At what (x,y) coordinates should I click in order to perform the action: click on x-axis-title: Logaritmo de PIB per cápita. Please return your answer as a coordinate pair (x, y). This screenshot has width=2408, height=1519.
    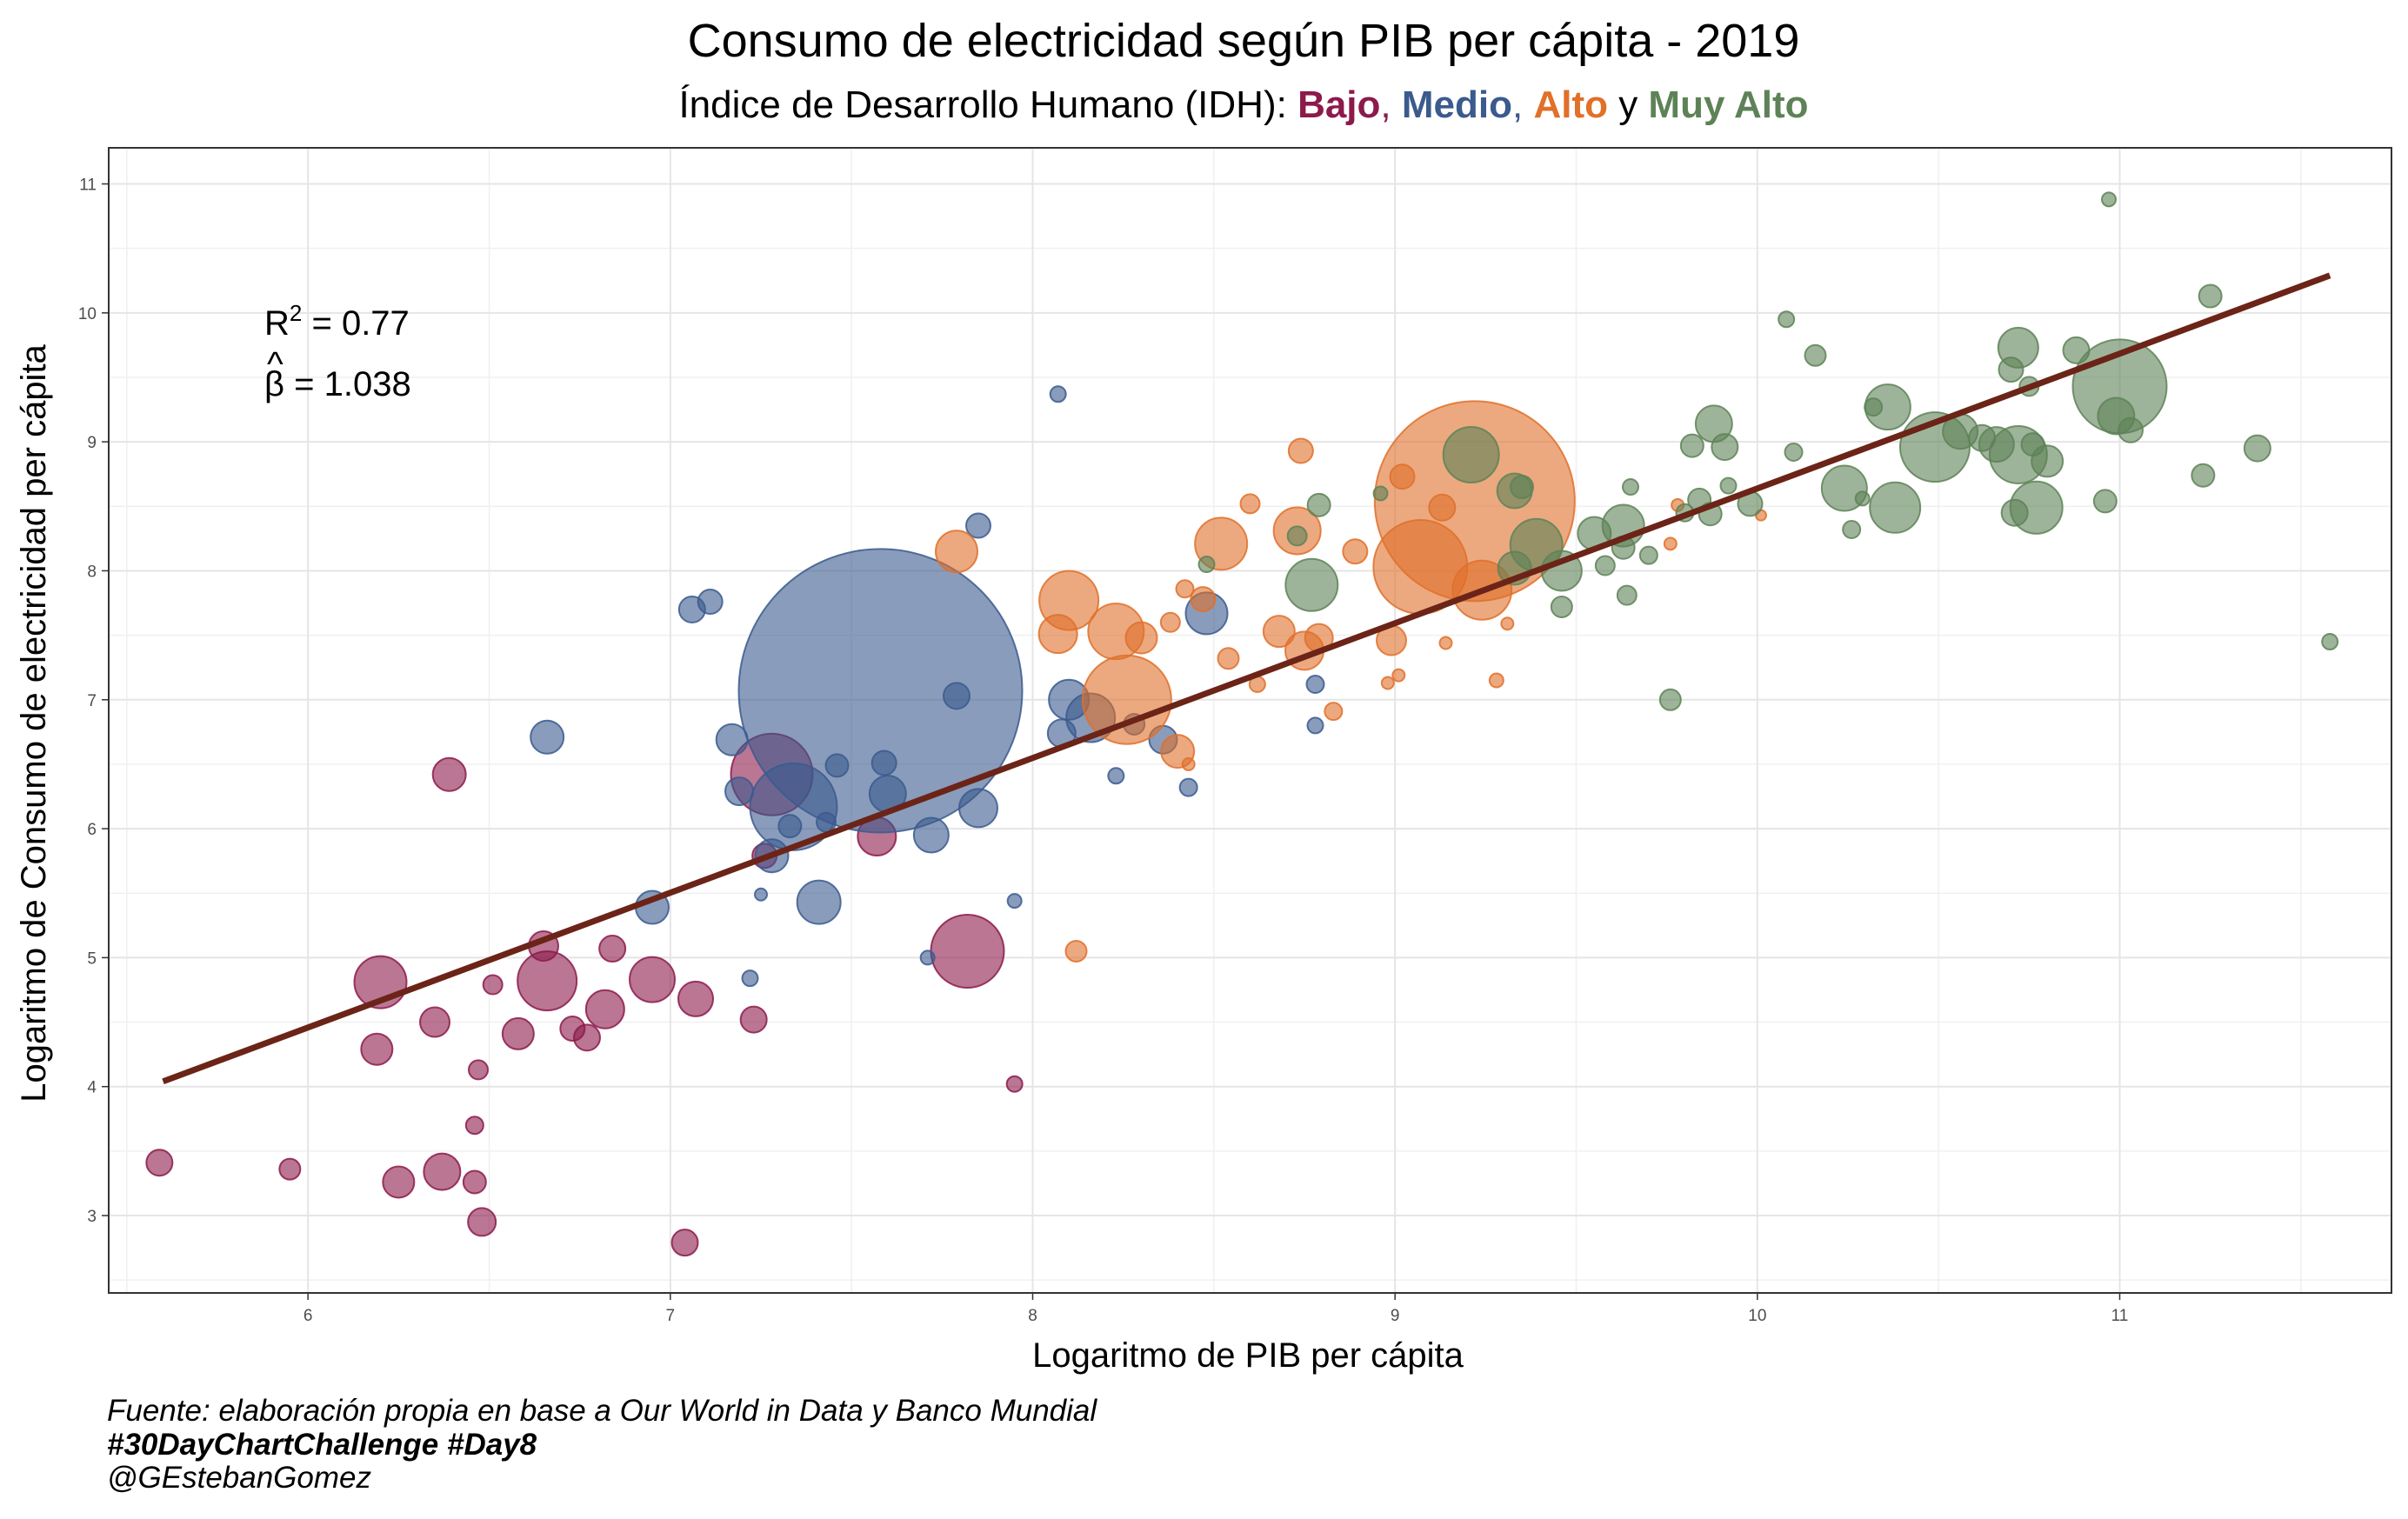
    Looking at the image, I should click on (1248, 1355).